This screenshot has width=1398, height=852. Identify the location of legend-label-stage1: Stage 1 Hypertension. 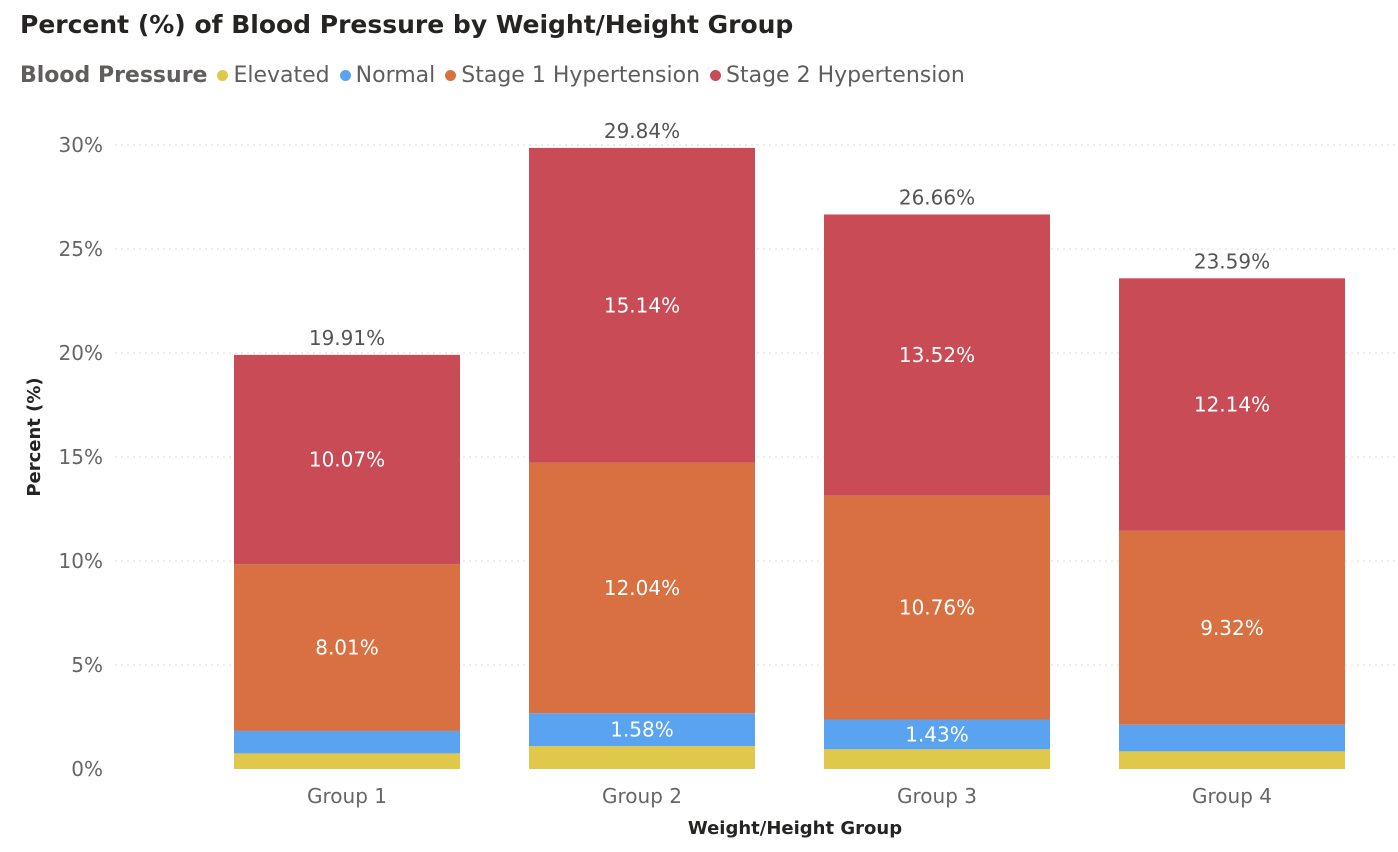
(581, 75).